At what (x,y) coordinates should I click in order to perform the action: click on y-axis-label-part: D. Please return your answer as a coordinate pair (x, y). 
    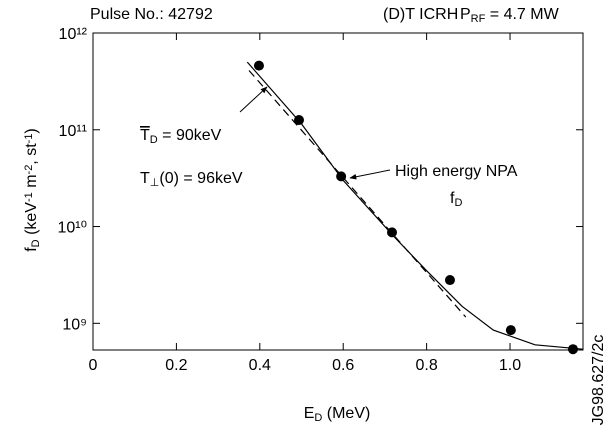
    Looking at the image, I should click on (36, 243).